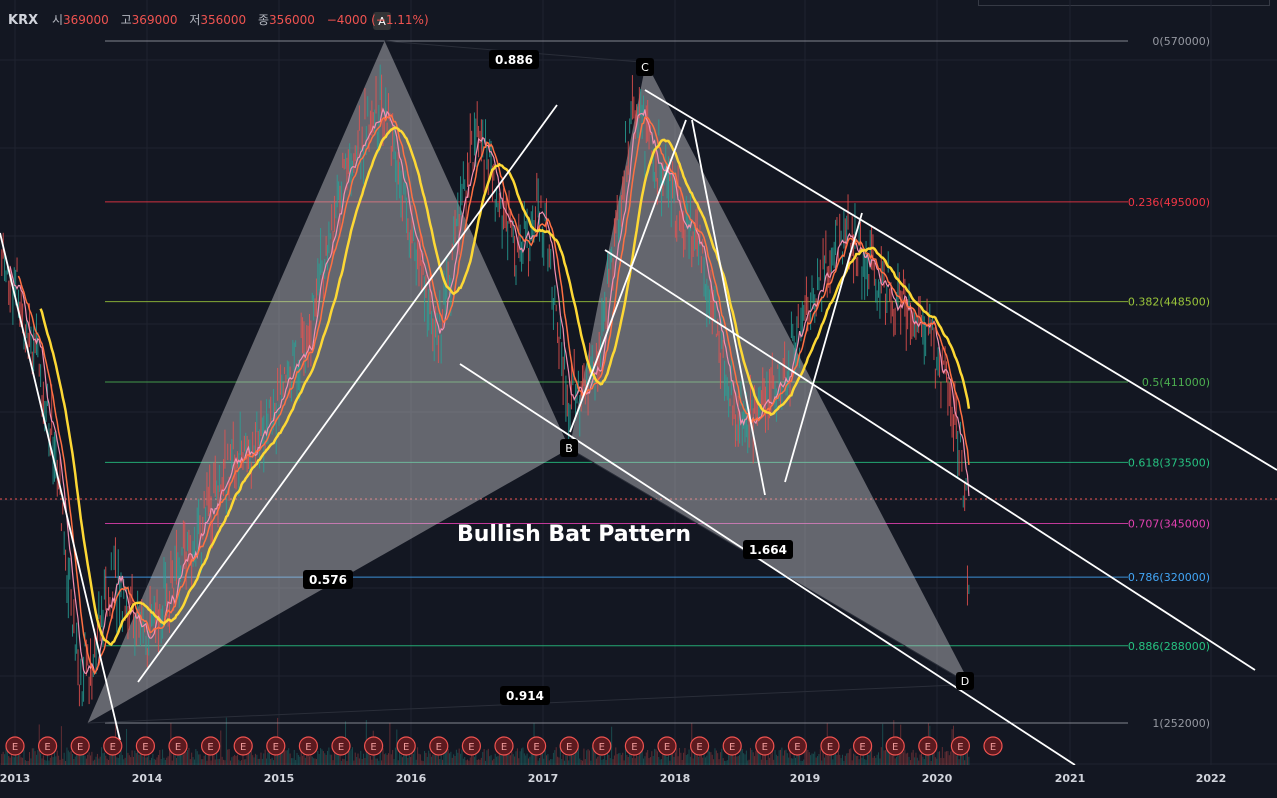 This screenshot has height=798, width=1277. I want to click on fib-label: 0.382(448500), so click(1169, 302).